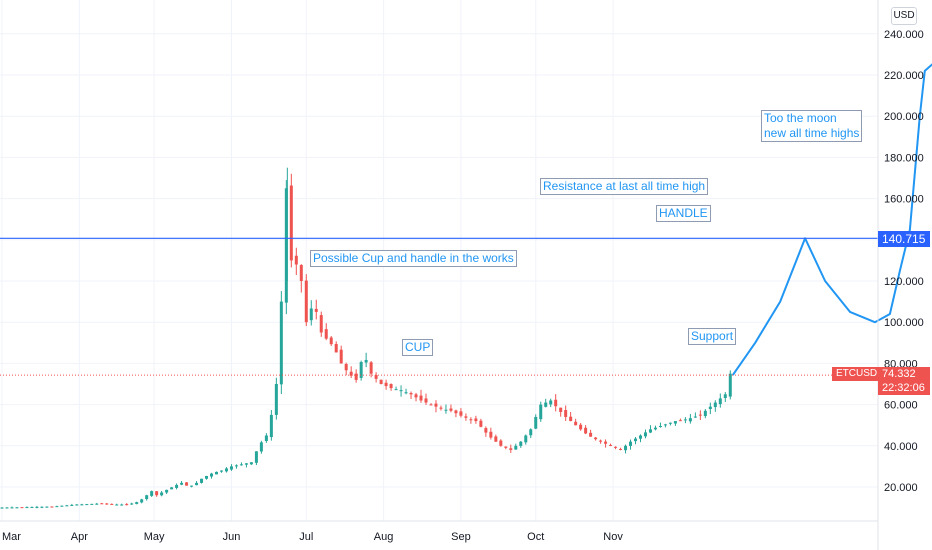  I want to click on annotation-support: Support, so click(712, 336).